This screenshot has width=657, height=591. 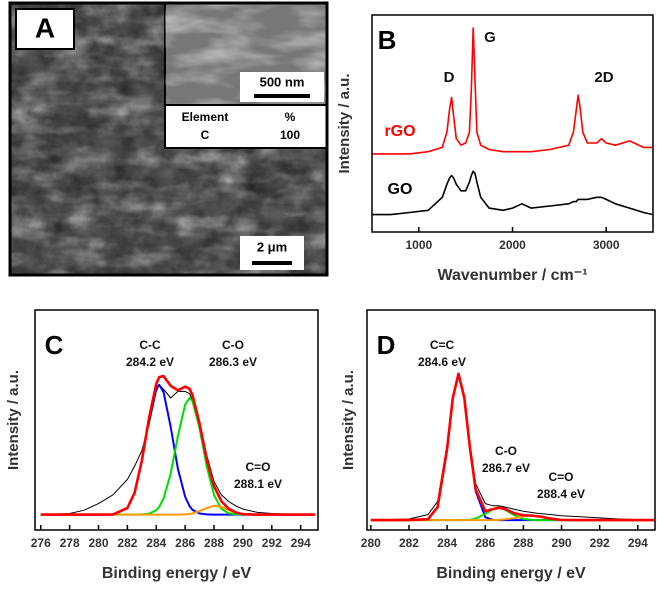 What do you see at coordinates (272, 246) in the screenshot?
I see `scale-label: 2 μm` at bounding box center [272, 246].